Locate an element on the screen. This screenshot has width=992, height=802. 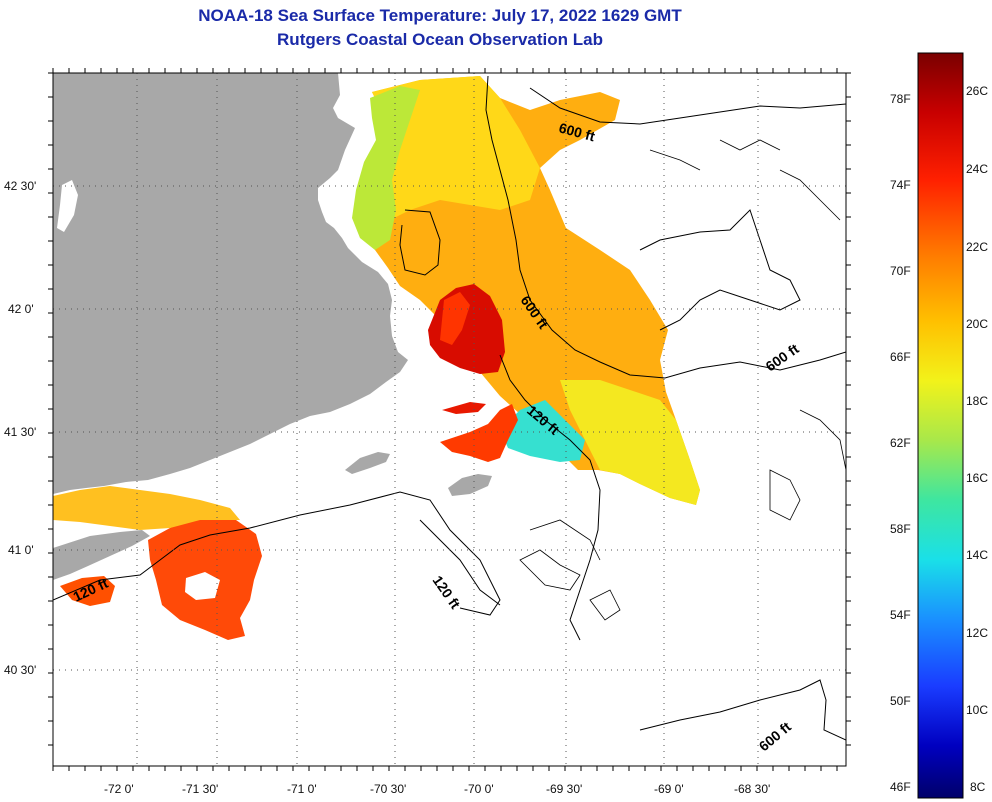
colorbar-c-20: 20C is located at coordinates (977, 324).